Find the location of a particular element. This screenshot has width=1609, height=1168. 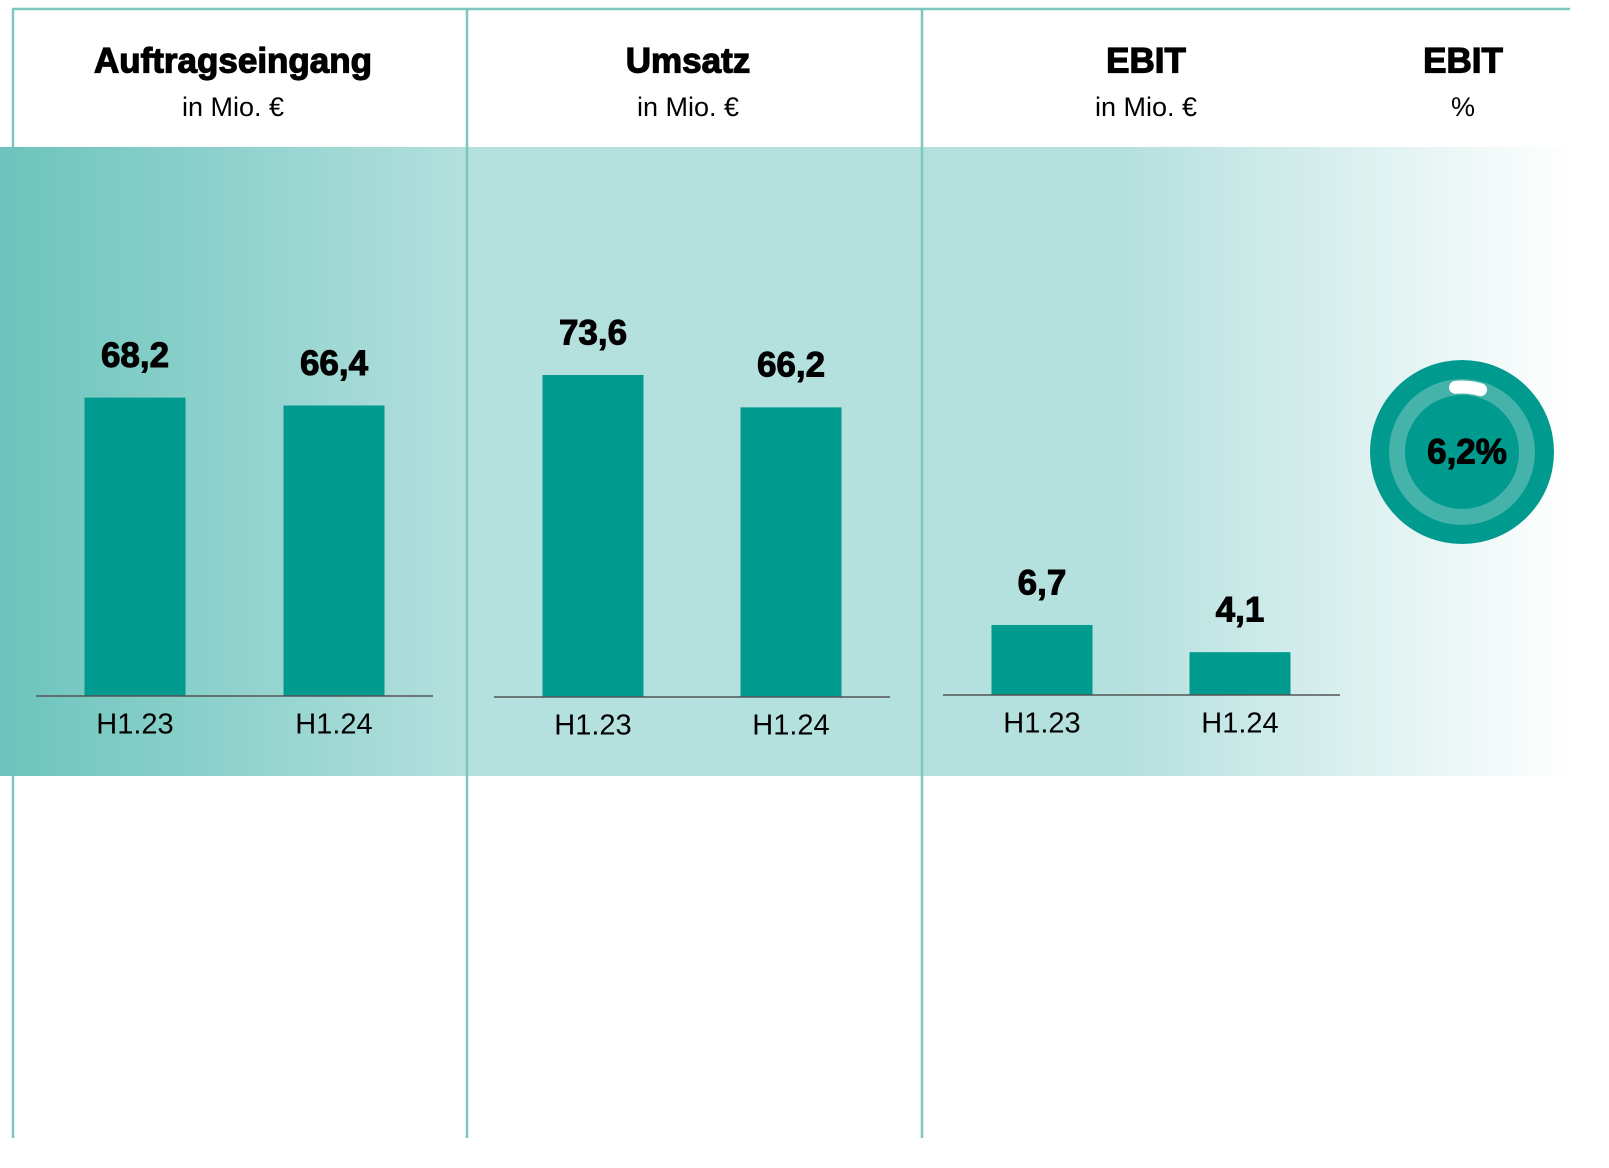

gauge-inner is located at coordinates (1462, 452).